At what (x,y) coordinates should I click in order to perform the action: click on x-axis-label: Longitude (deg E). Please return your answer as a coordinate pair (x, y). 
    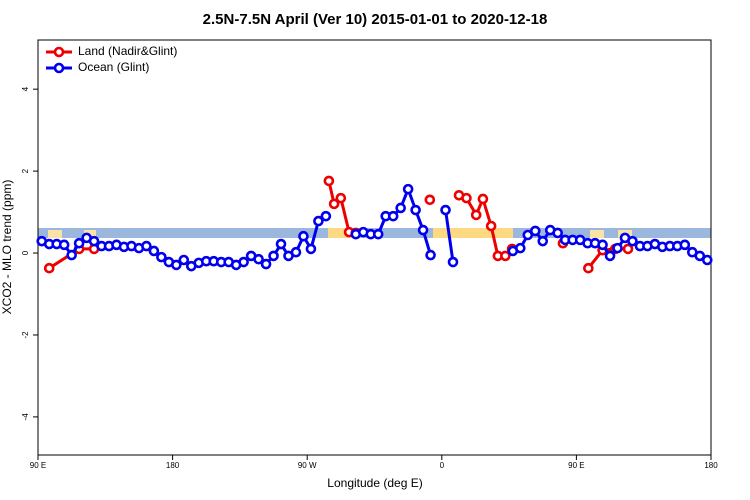
    Looking at the image, I should click on (374, 483).